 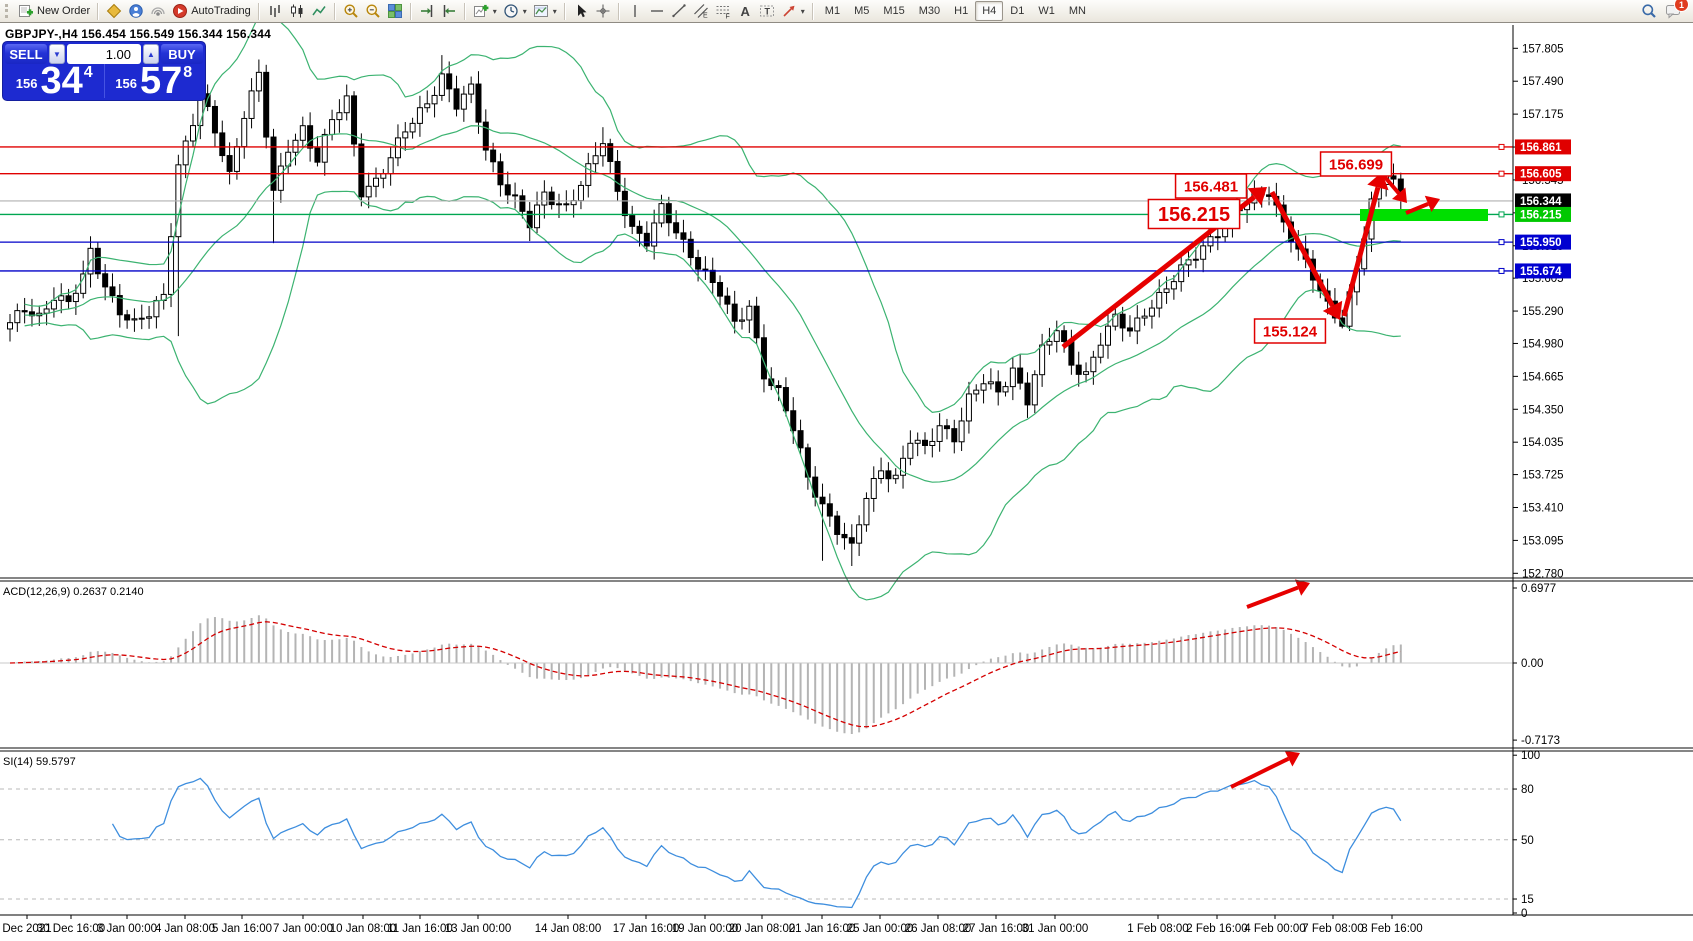 I want to click on new-chart-button: ▾, so click(x=485, y=11).